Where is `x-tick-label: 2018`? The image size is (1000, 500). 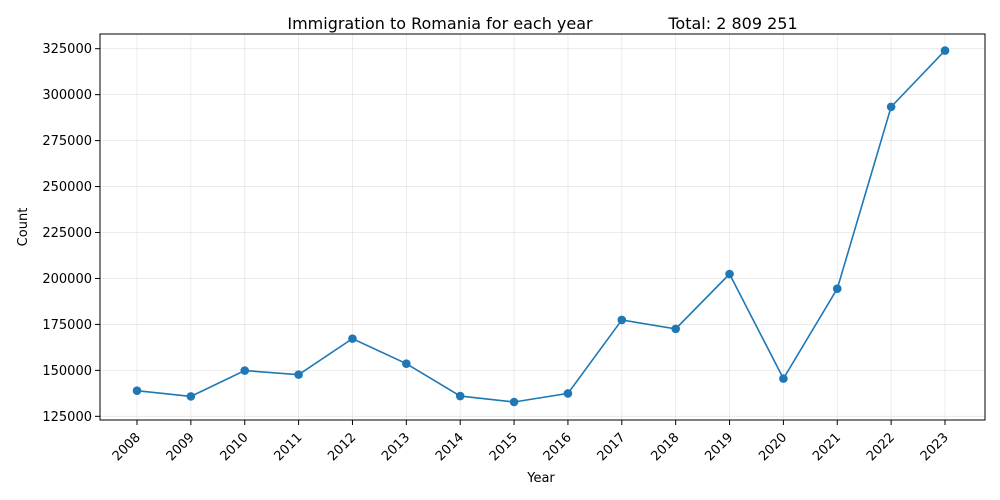 x-tick-label: 2018 is located at coordinates (665, 447).